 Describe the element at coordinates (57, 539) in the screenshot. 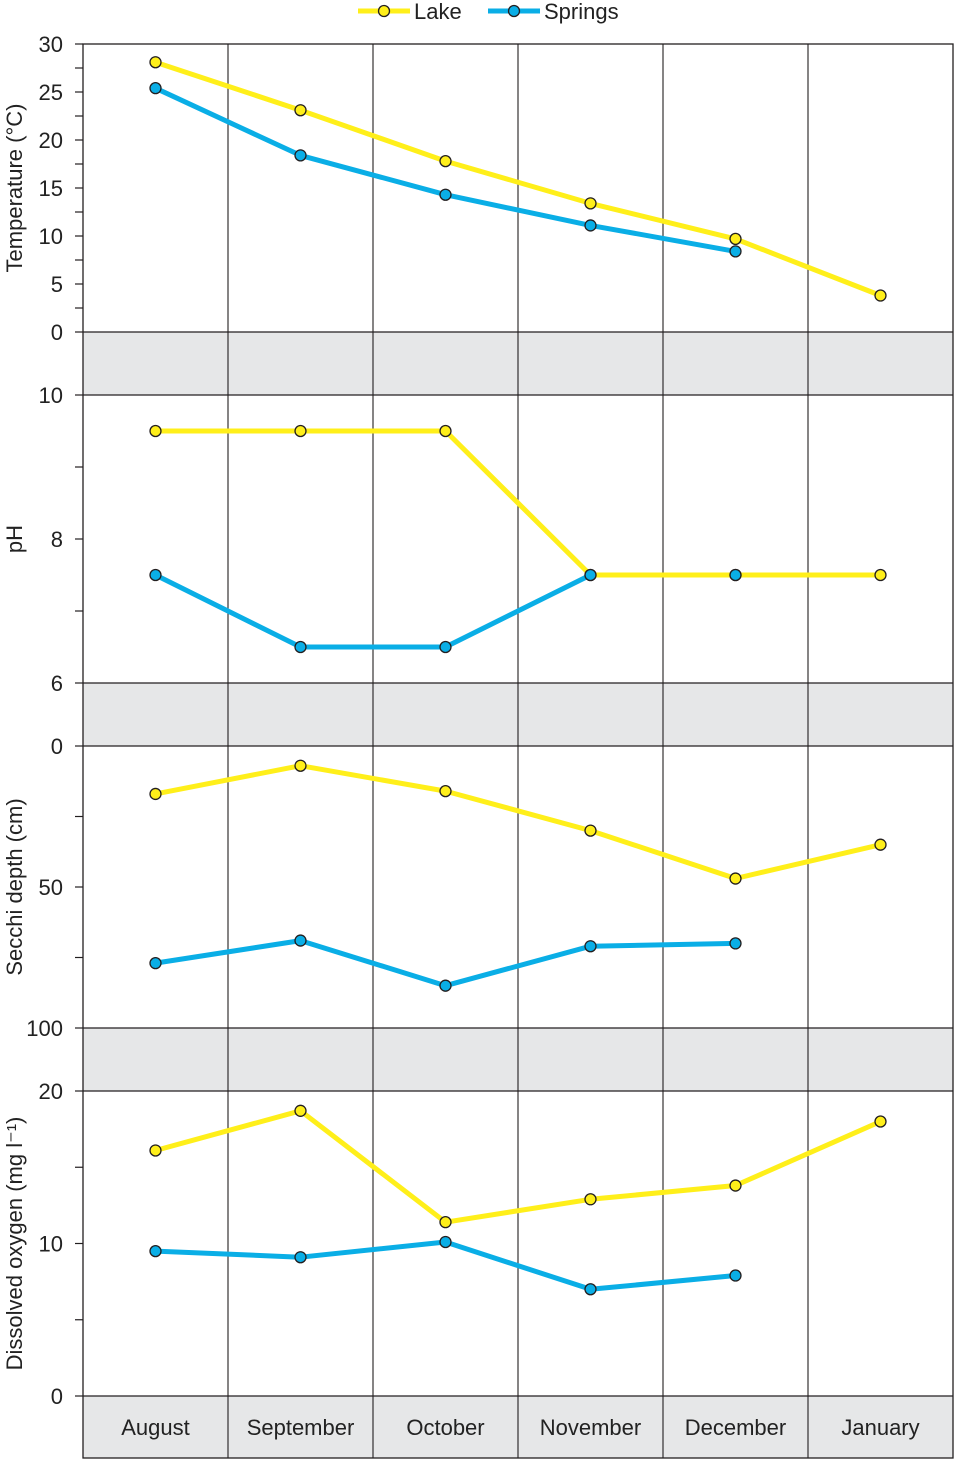

I see `ytick-label: 8` at that location.